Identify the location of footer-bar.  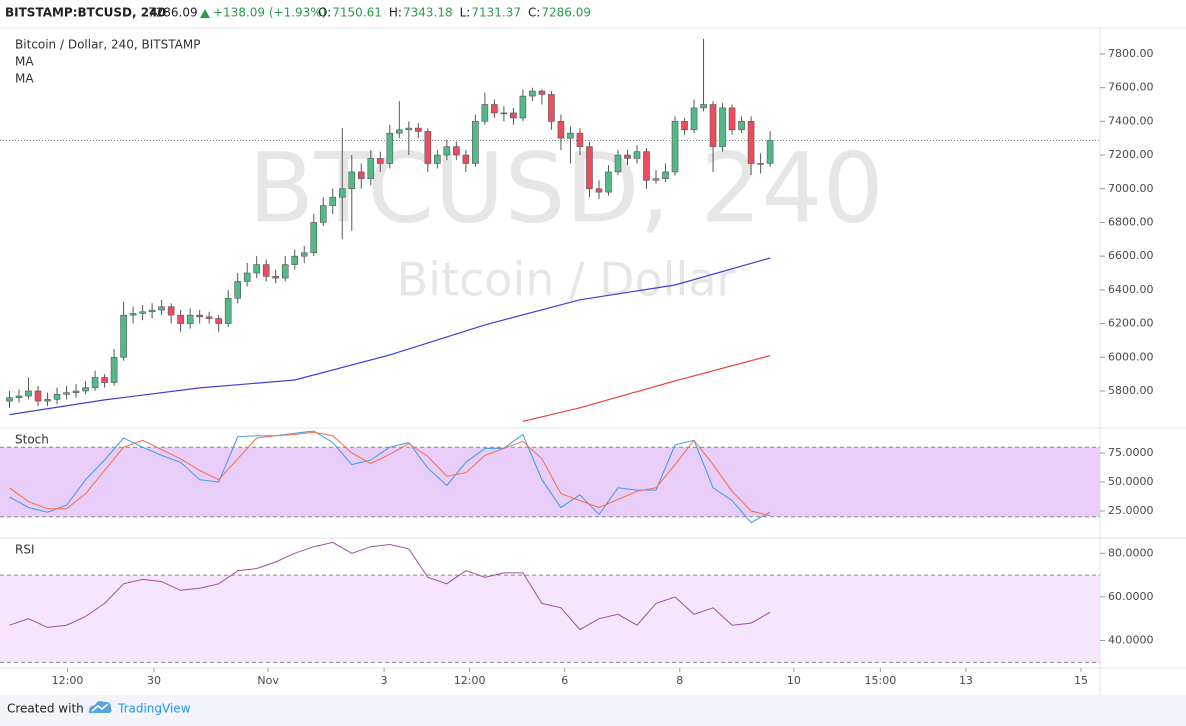
(593, 710).